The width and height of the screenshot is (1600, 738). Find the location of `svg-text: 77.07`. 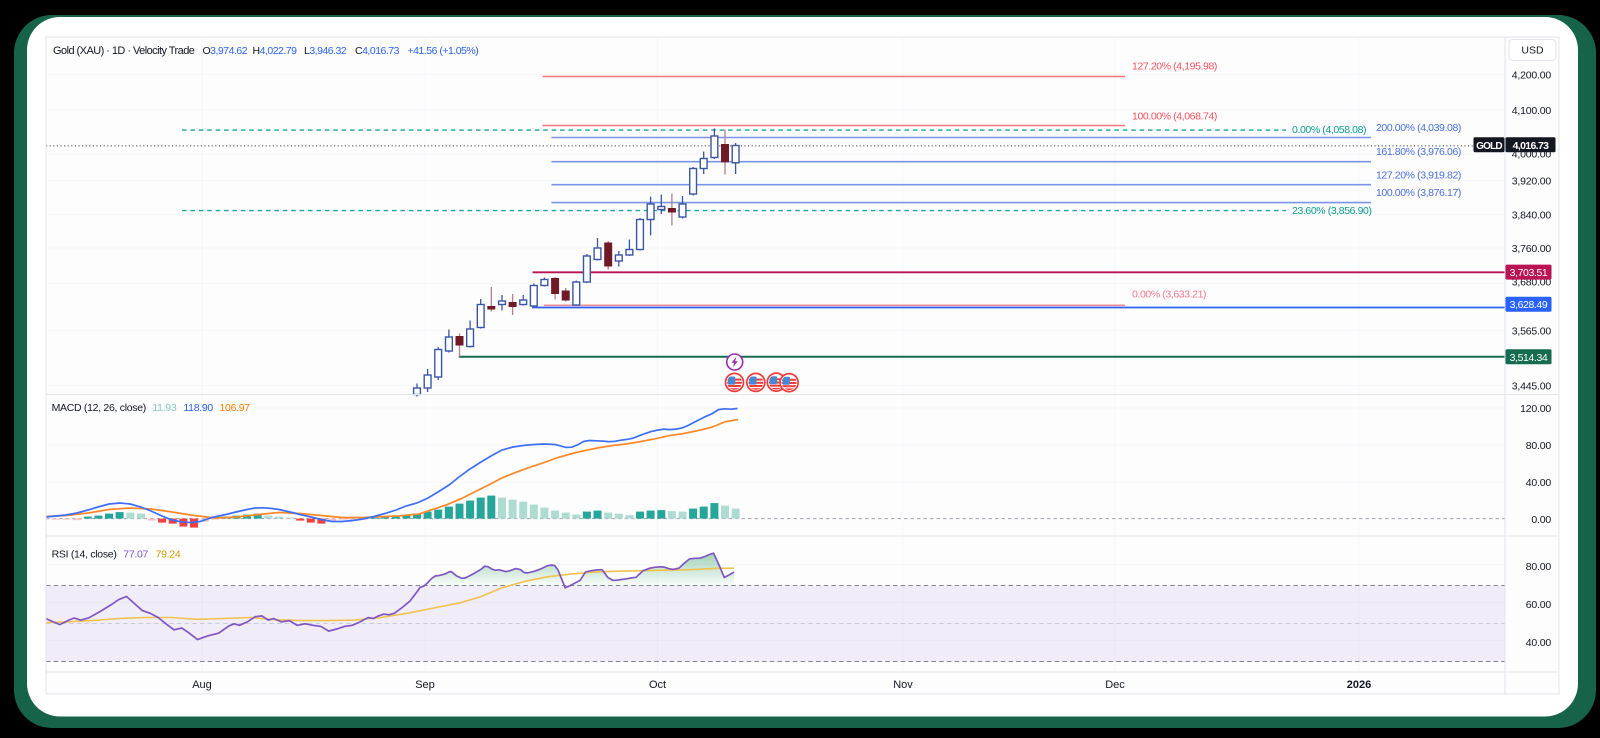

svg-text: 77.07 is located at coordinates (135, 555).